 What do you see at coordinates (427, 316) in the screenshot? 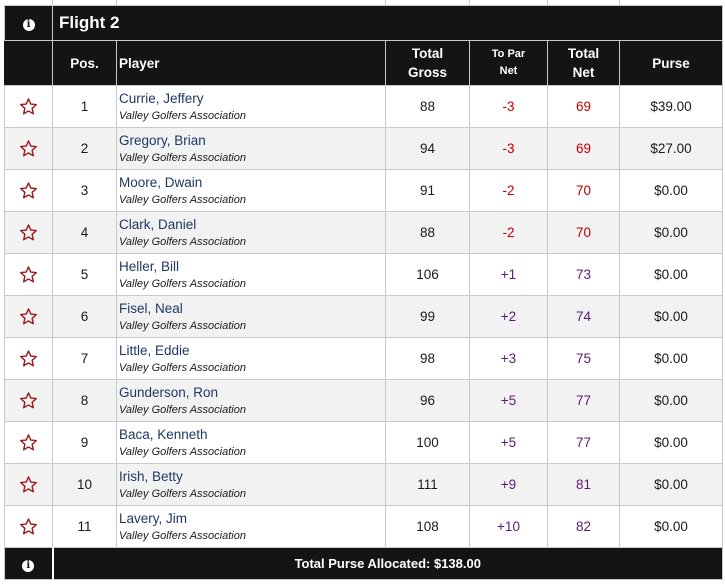
I see `total-gross-cell: 99` at bounding box center [427, 316].